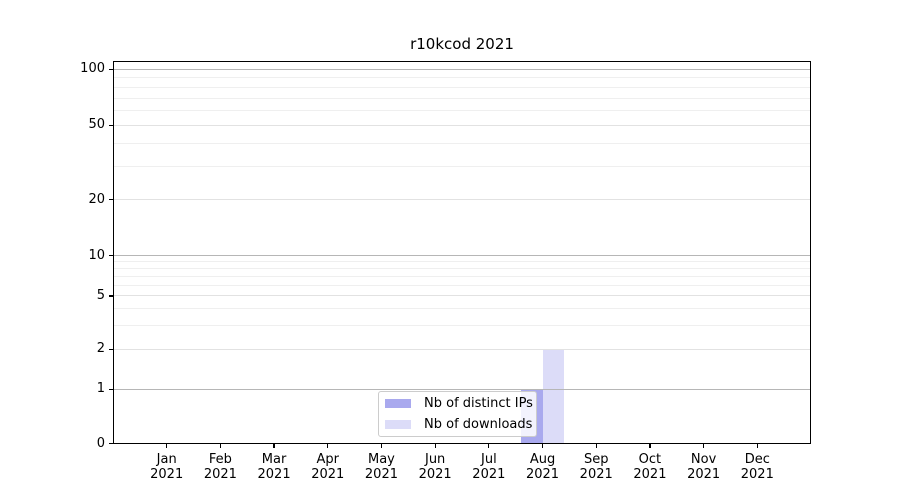 Image resolution: width=900 pixels, height=500 pixels. Describe the element at coordinates (478, 424) in the screenshot. I see `legend-label-downloads: Nb of downloads` at that location.